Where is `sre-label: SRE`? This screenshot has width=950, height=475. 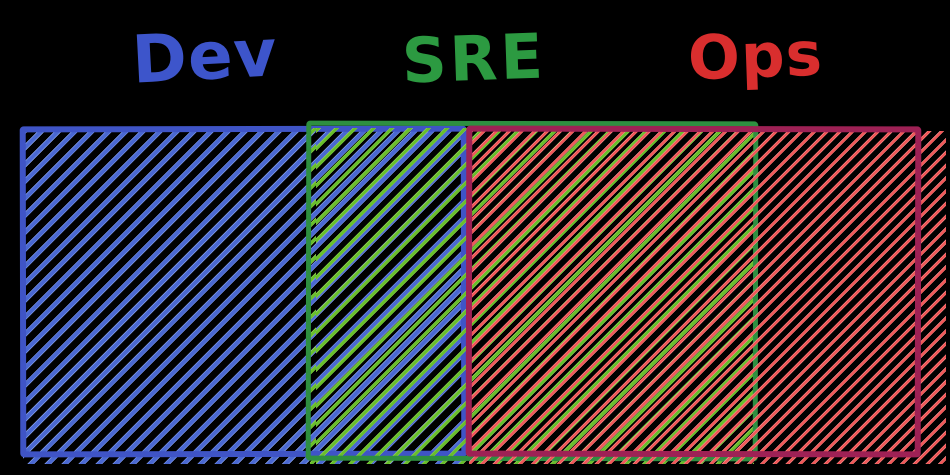 sre-label: SRE is located at coordinates (473, 58).